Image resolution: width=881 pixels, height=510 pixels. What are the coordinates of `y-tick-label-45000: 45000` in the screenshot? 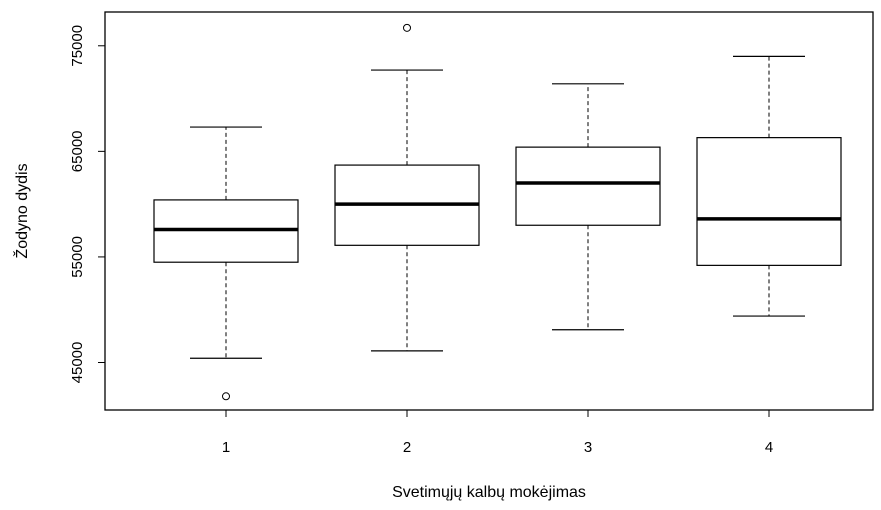 It's located at (77, 363).